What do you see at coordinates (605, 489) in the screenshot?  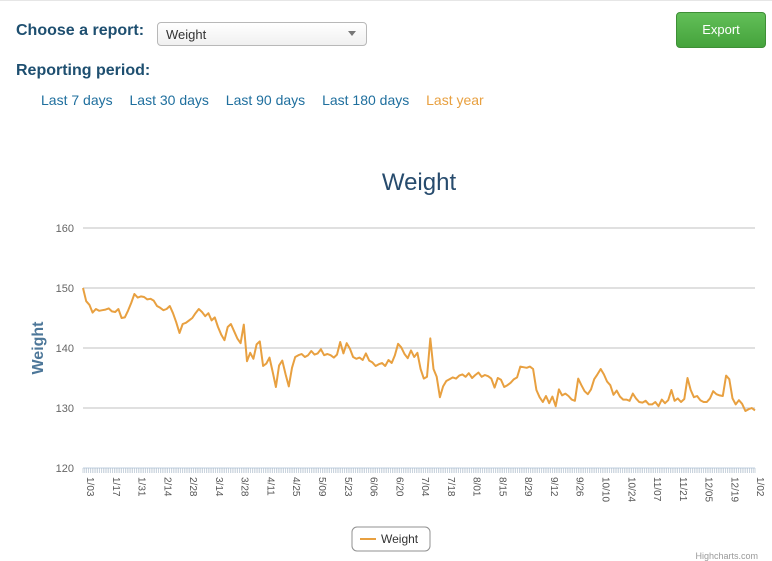 I see `x-tick-label: 10/10` at bounding box center [605, 489].